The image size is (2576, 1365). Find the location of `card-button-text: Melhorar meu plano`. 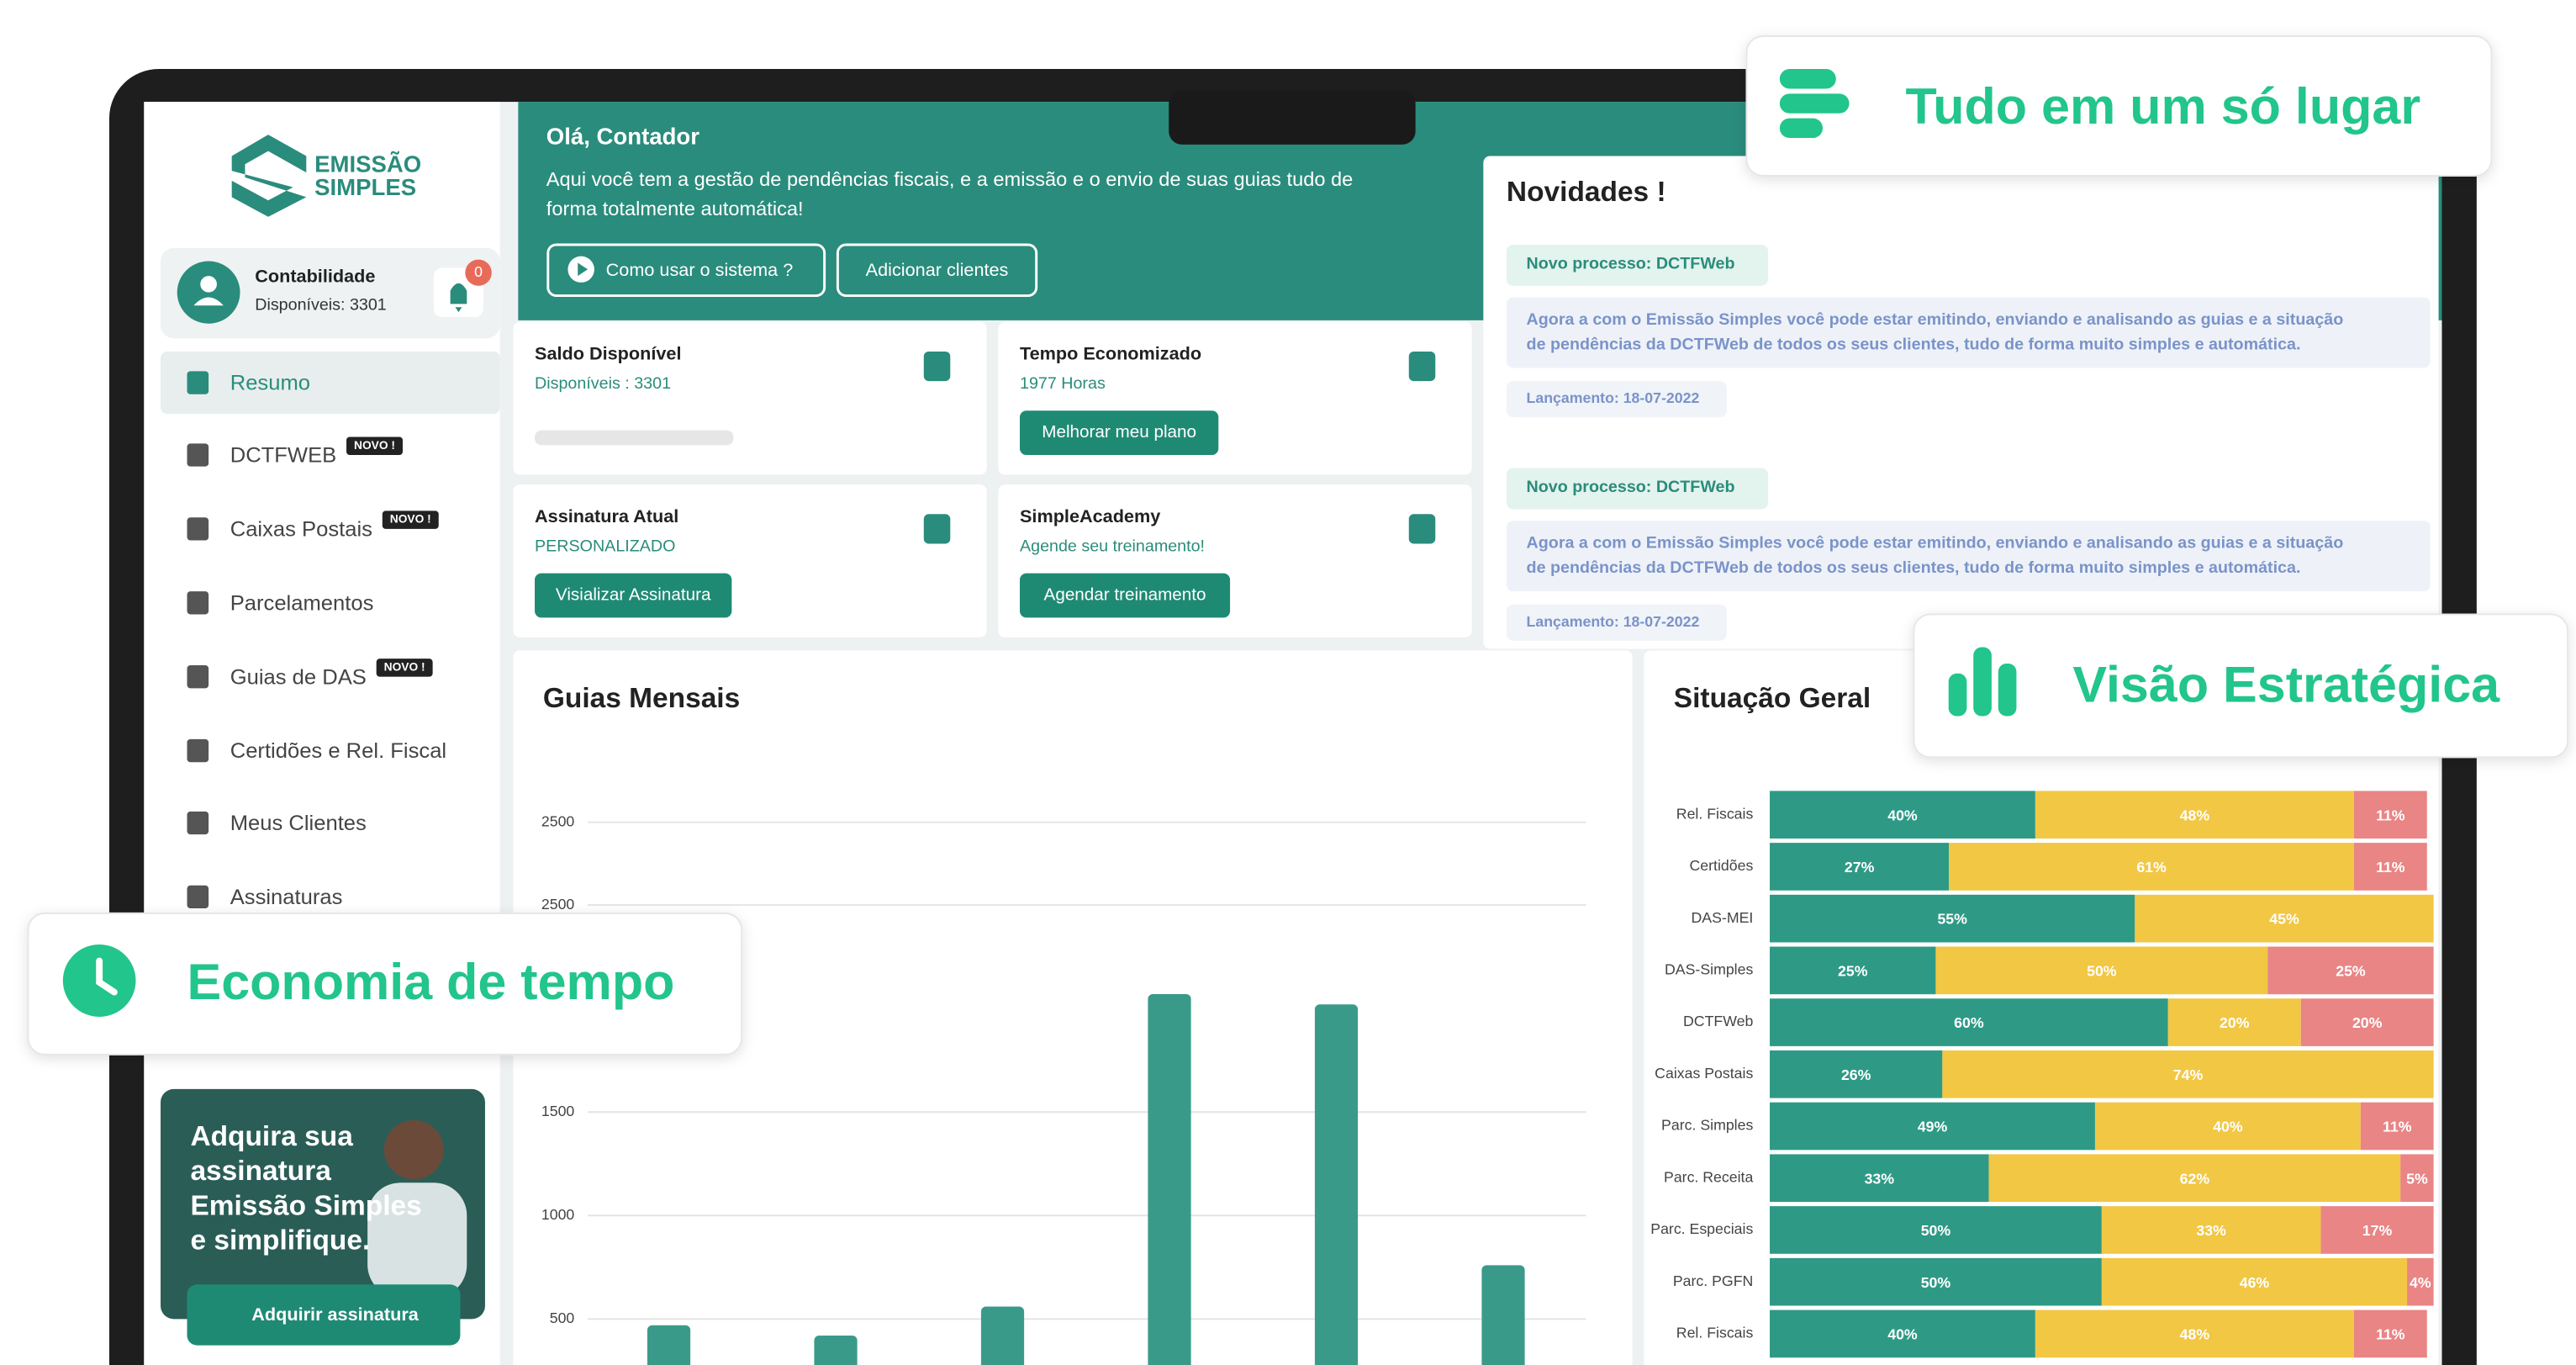

card-button-text: Melhorar meu plano is located at coordinates (1119, 432).